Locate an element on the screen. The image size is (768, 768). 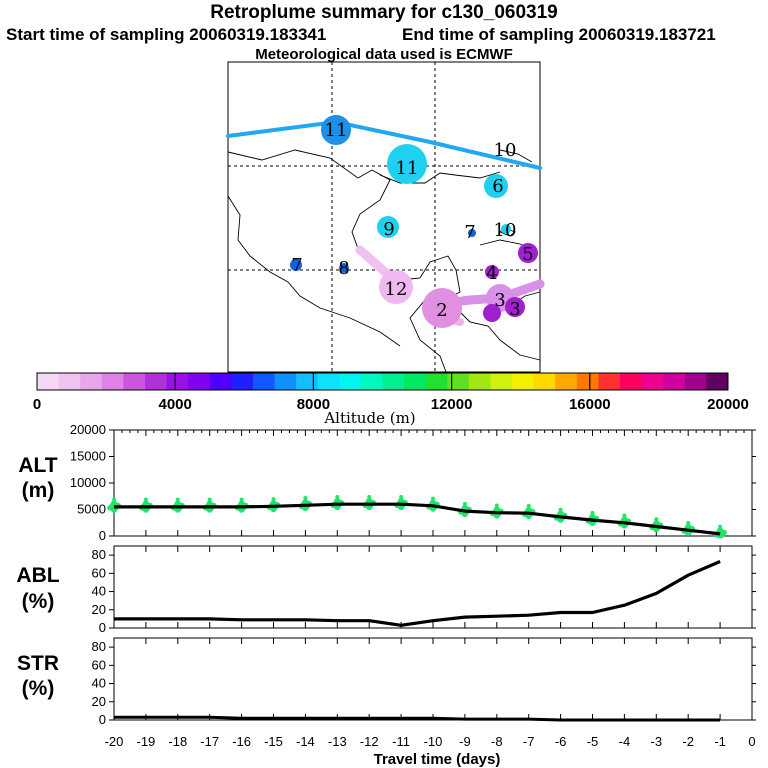
x-tick-label: -1 is located at coordinates (720, 741).